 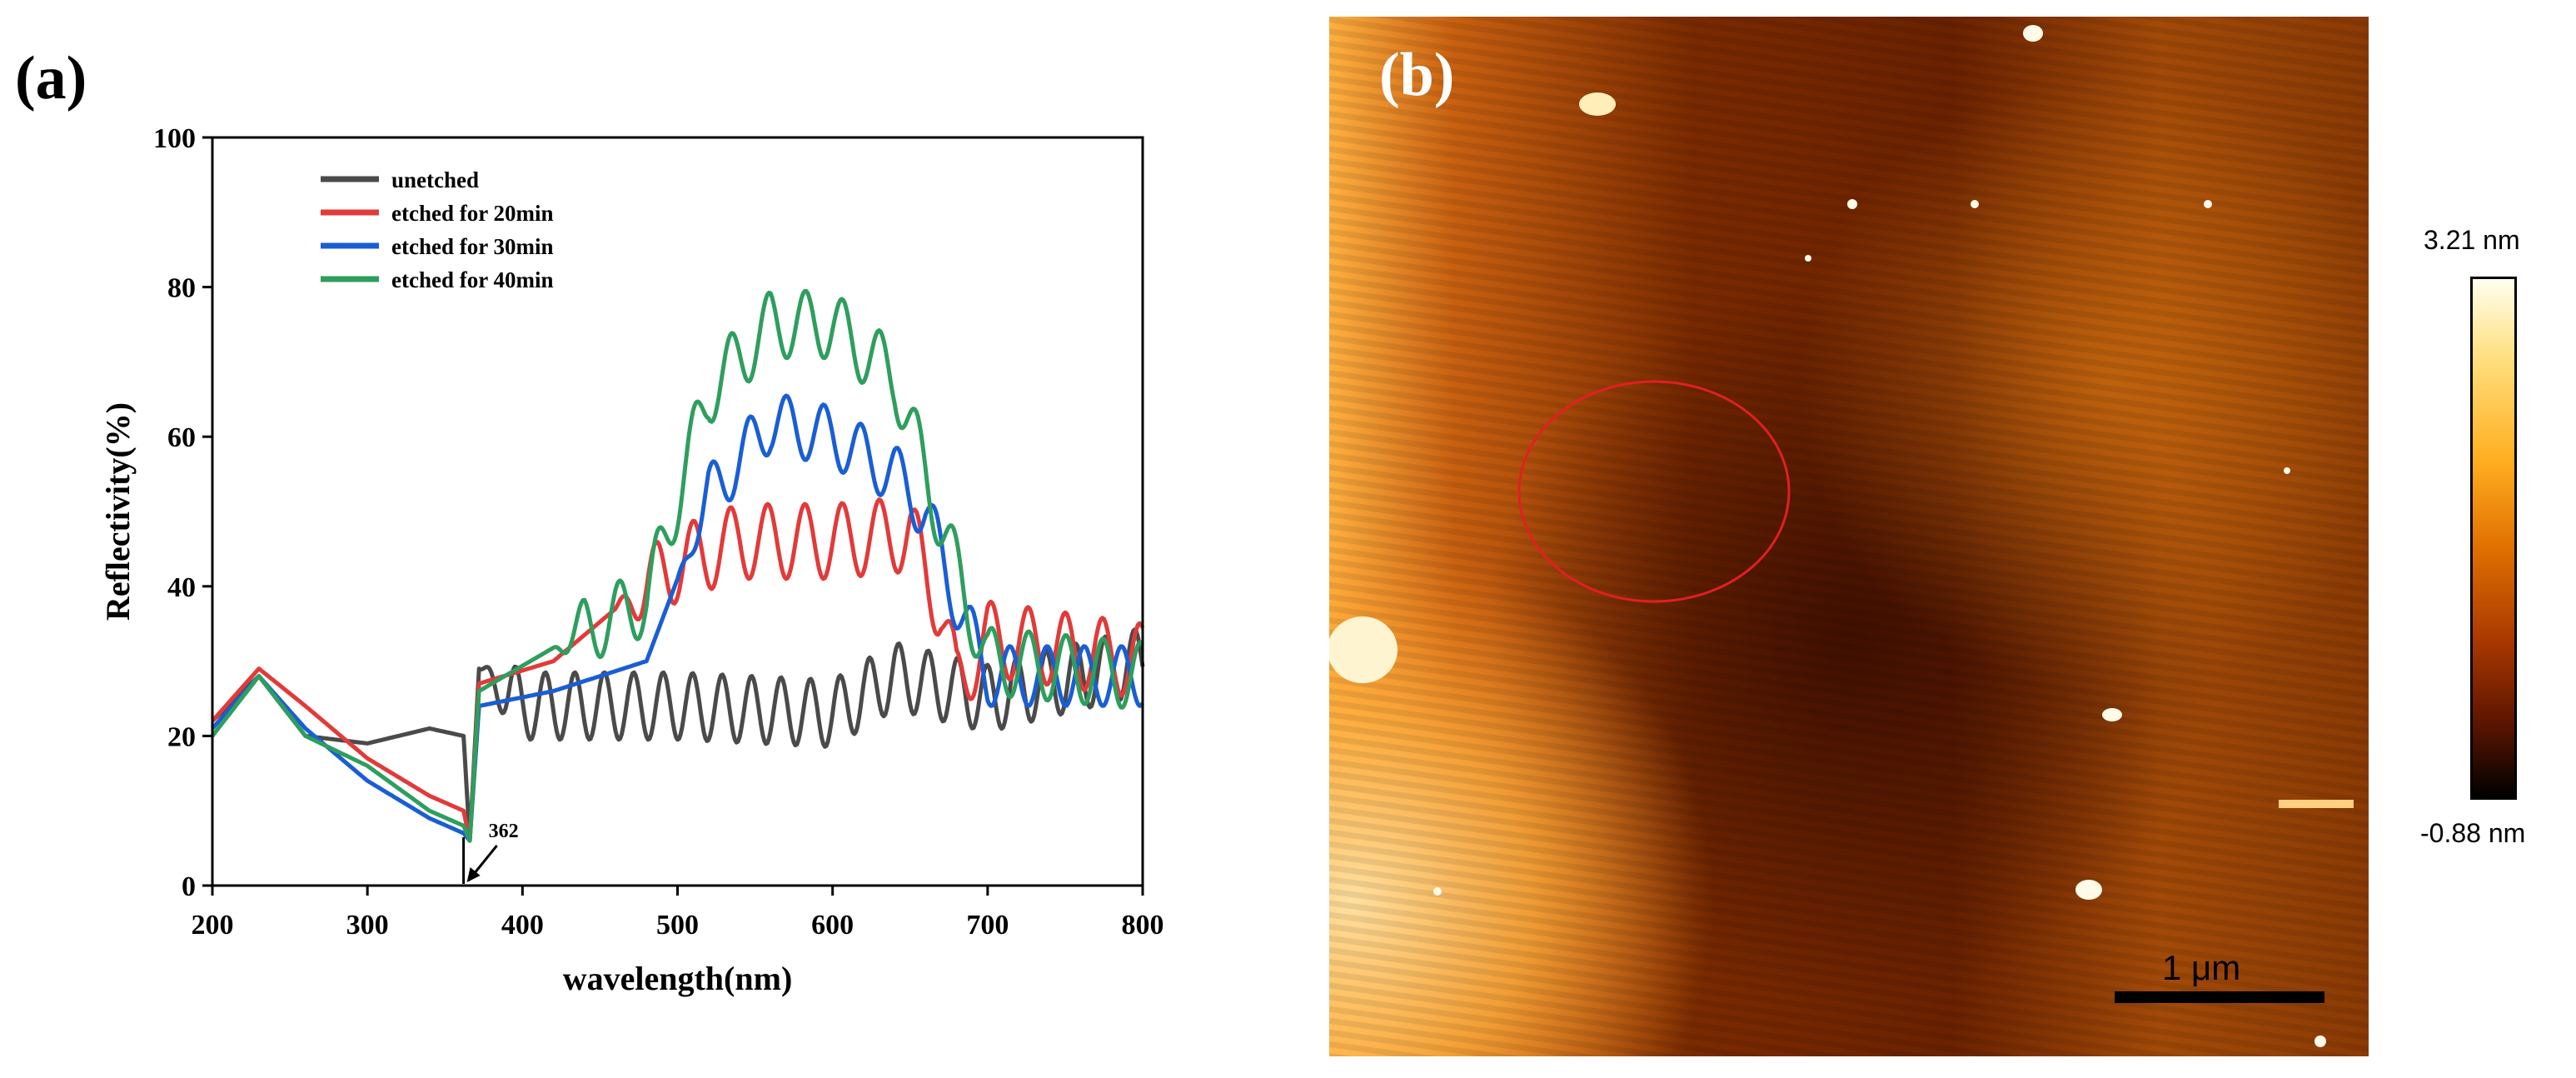 I want to click on annotation-arrowhead, so click(x=474, y=874).